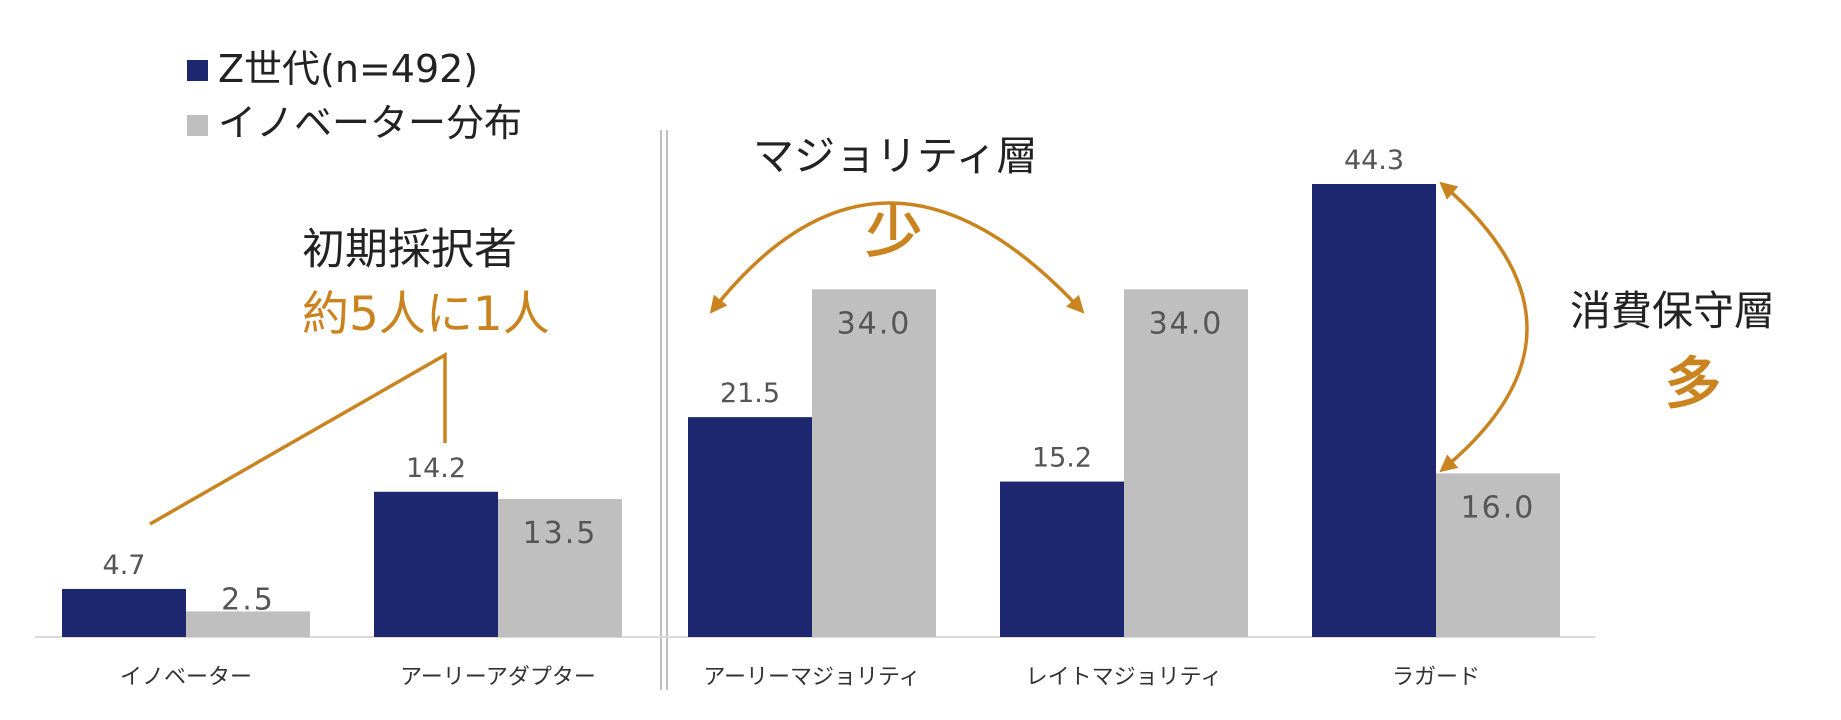  I want to click on category-labels-group: イノベーター アーリーアダプター アーリーマジョリティ レイトマジョリティ ラガード, so click(800, 677).